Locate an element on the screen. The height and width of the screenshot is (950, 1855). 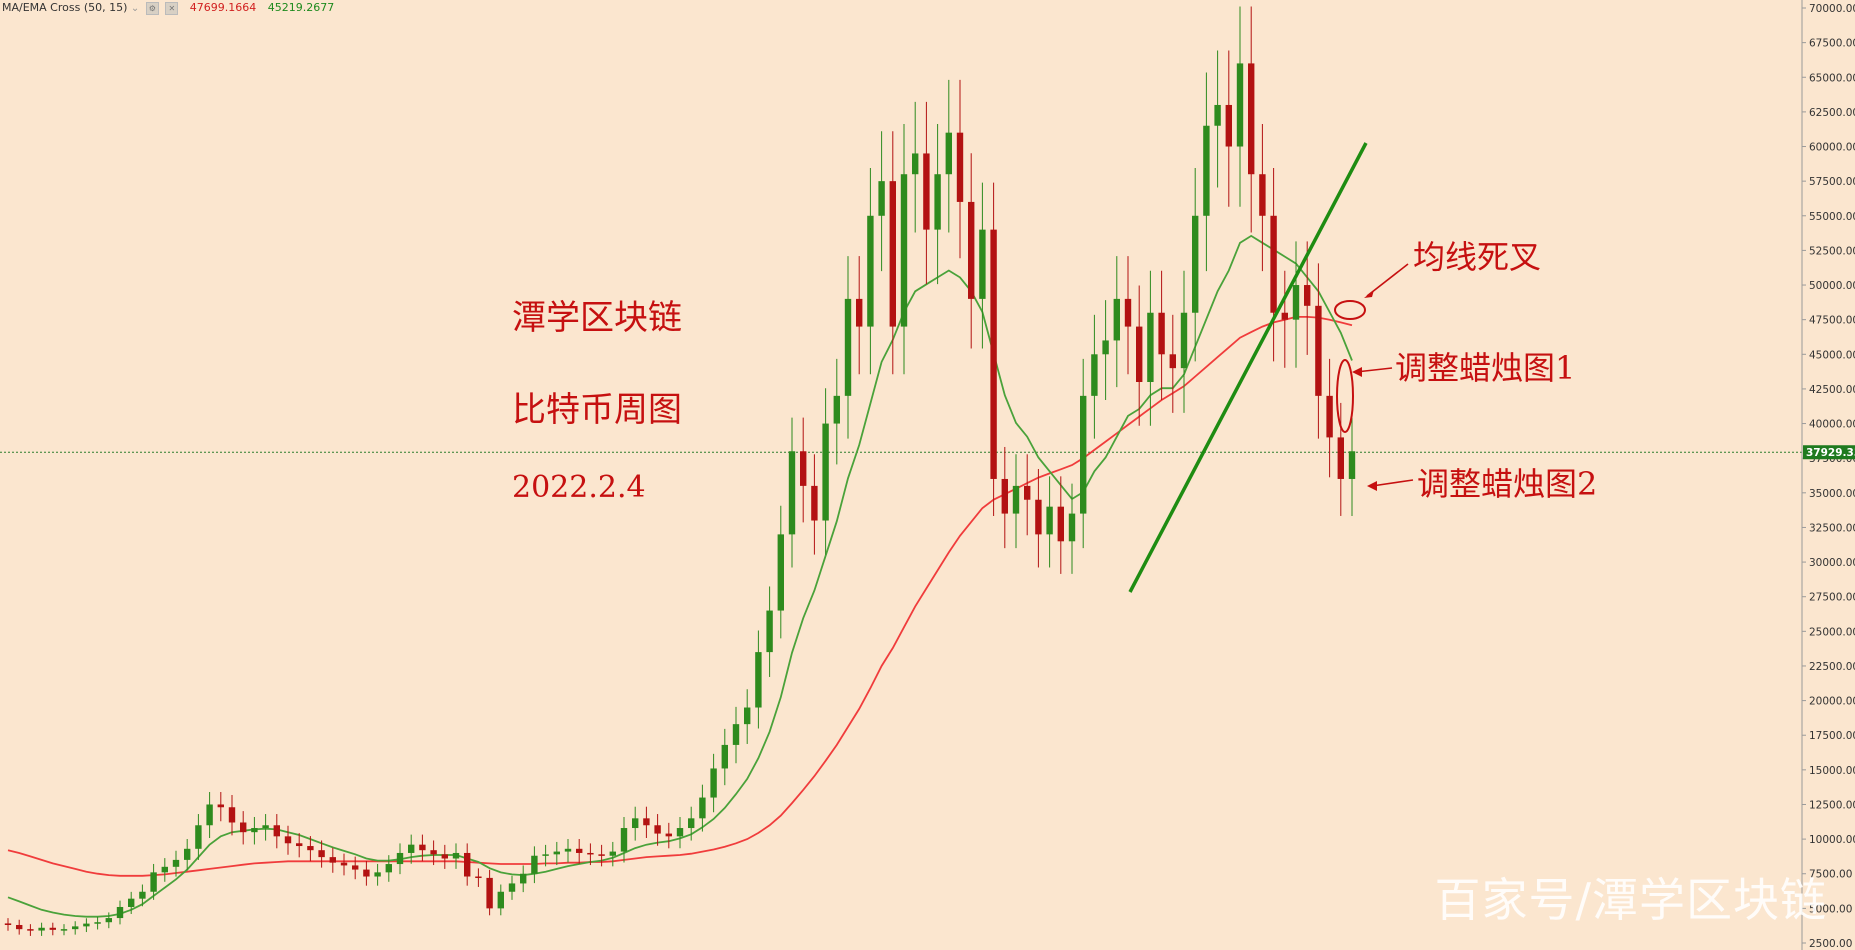
trend-line is located at coordinates (1248, 367).